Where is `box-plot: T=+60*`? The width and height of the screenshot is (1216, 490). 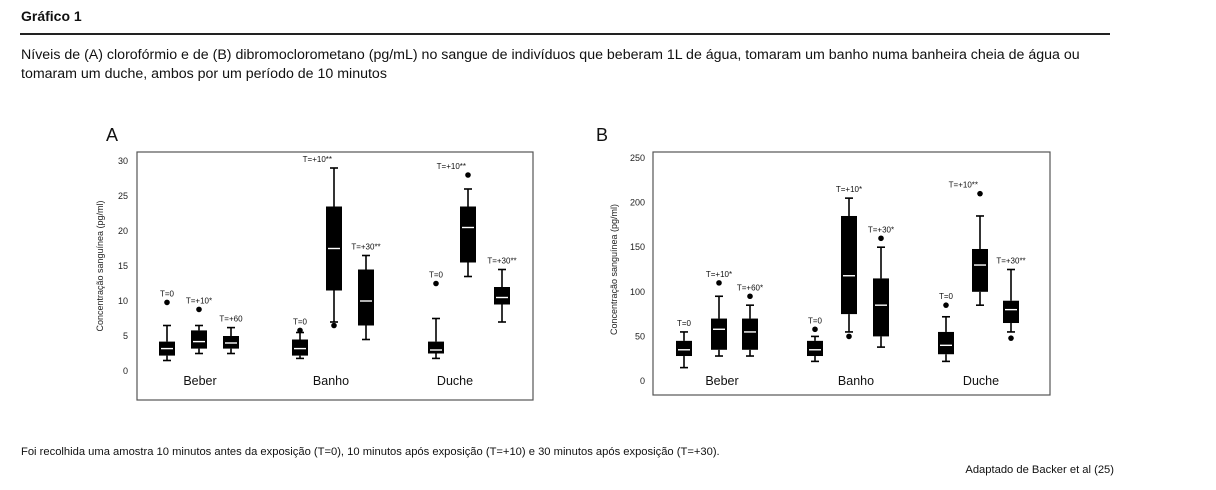 box-plot: T=+60* is located at coordinates (750, 320).